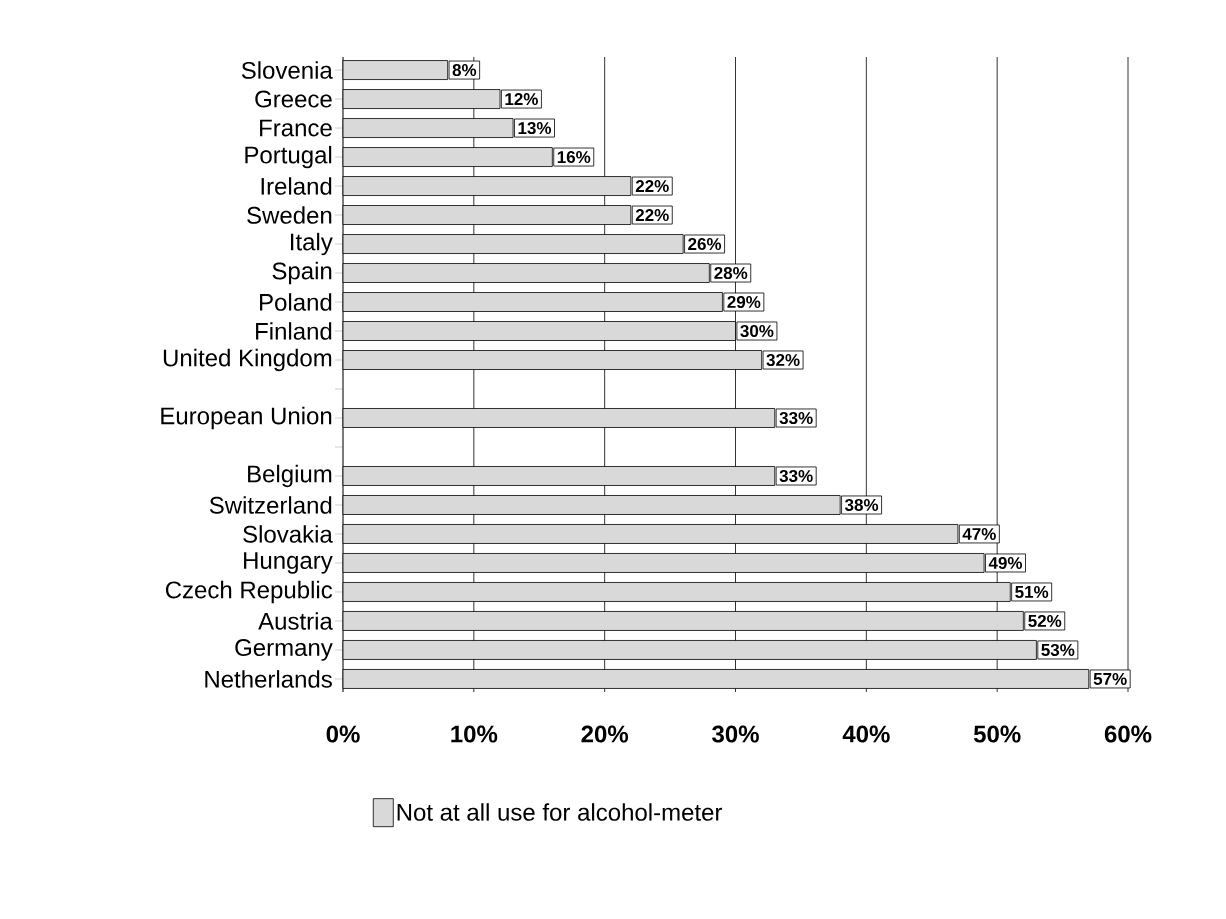  I want to click on y-tick-label: Switzerland, so click(270, 505).